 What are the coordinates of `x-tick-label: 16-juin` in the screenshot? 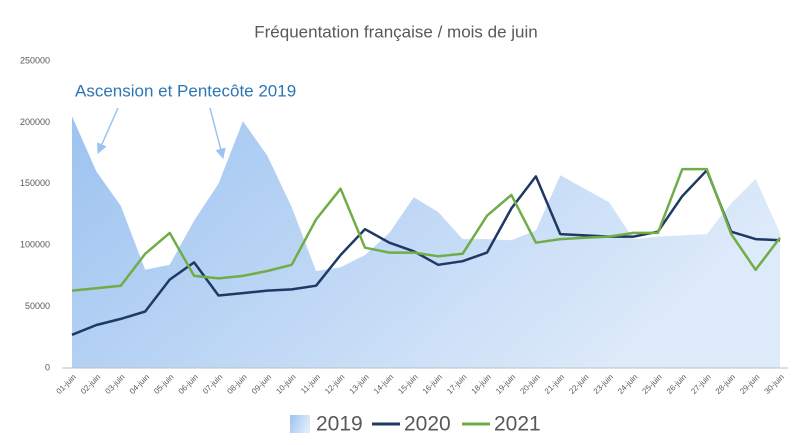 It's located at (432, 384).